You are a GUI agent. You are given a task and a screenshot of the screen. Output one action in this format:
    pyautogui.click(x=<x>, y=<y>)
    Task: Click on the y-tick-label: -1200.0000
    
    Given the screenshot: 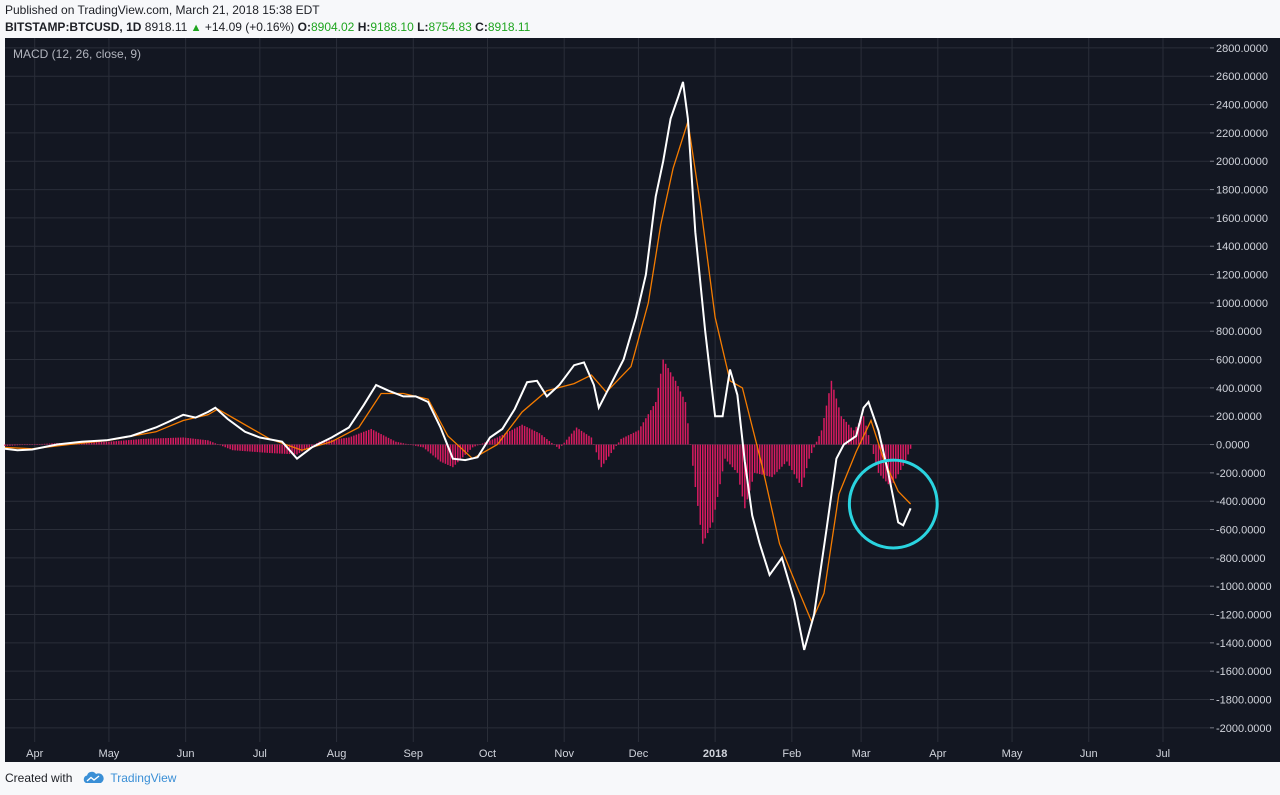 What is the action you would take?
    pyautogui.click(x=1244, y=616)
    